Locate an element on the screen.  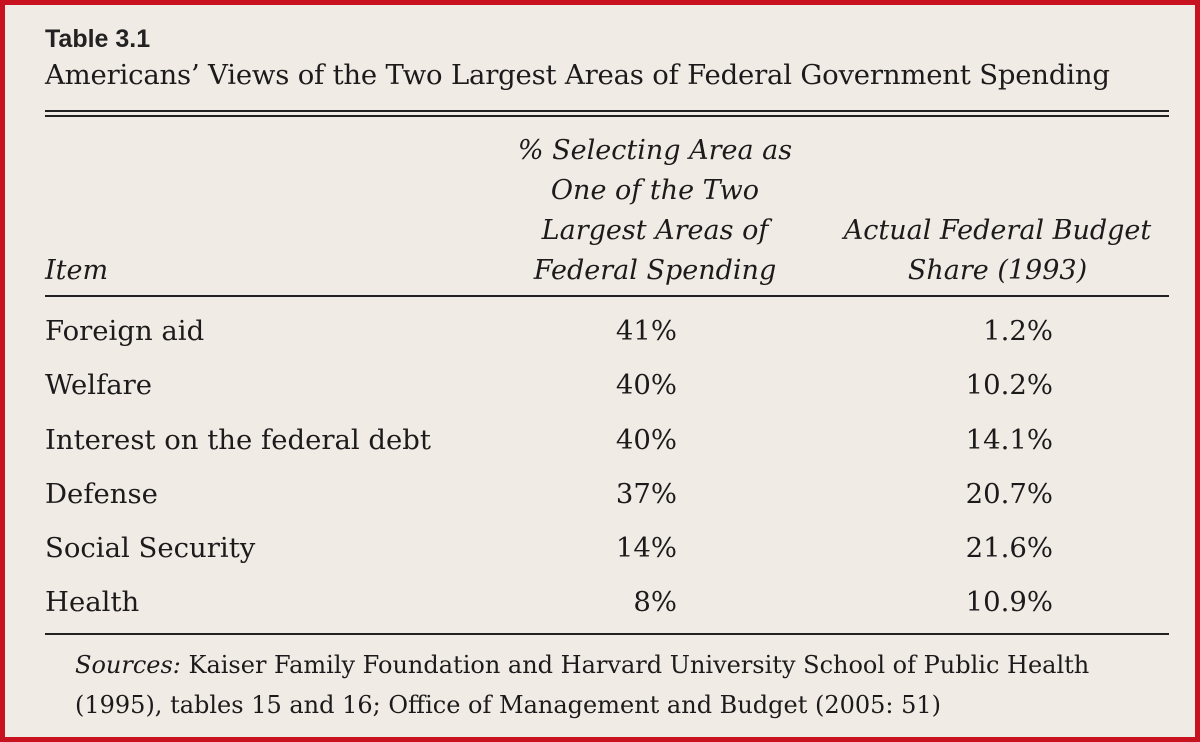
header-rule is located at coordinates (607, 296).